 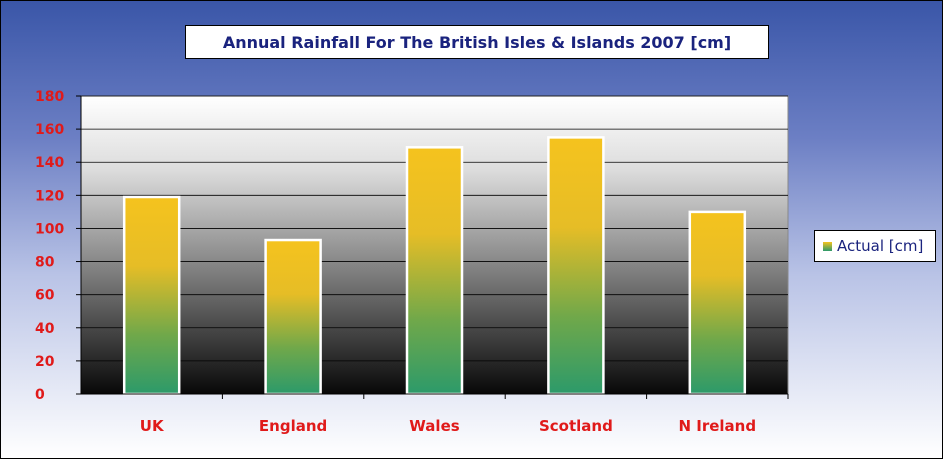 I want to click on bar-scotland, so click(x=576, y=266).